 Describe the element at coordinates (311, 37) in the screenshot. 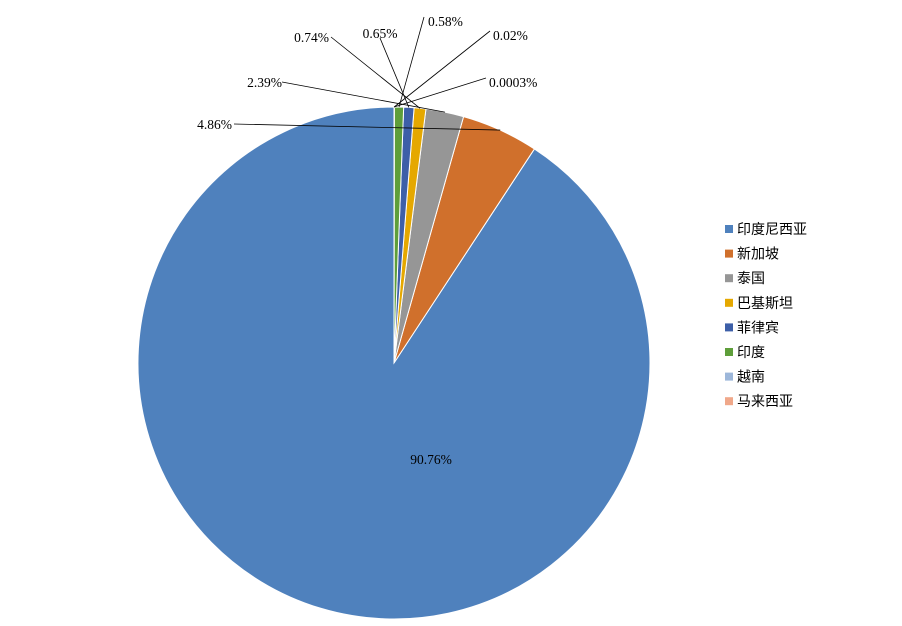

I see `data-label-4: 0.74%` at that location.